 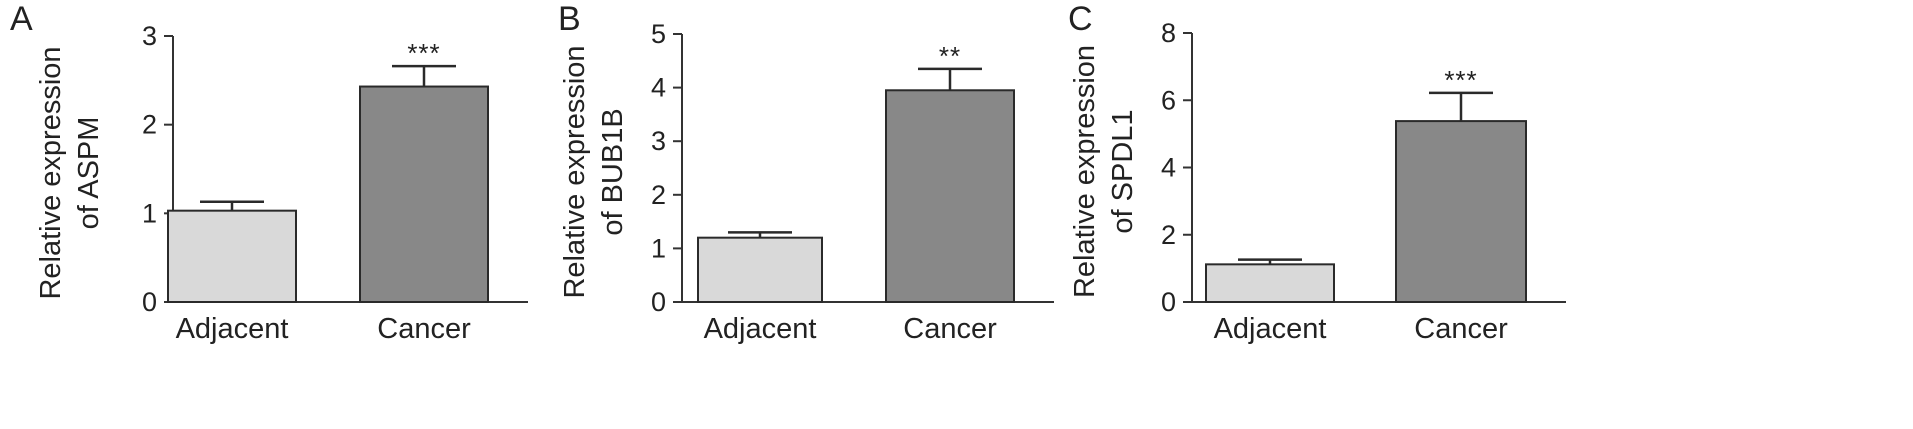 I want to click on y-axis-title: of BUB1B, so click(x=613, y=171).